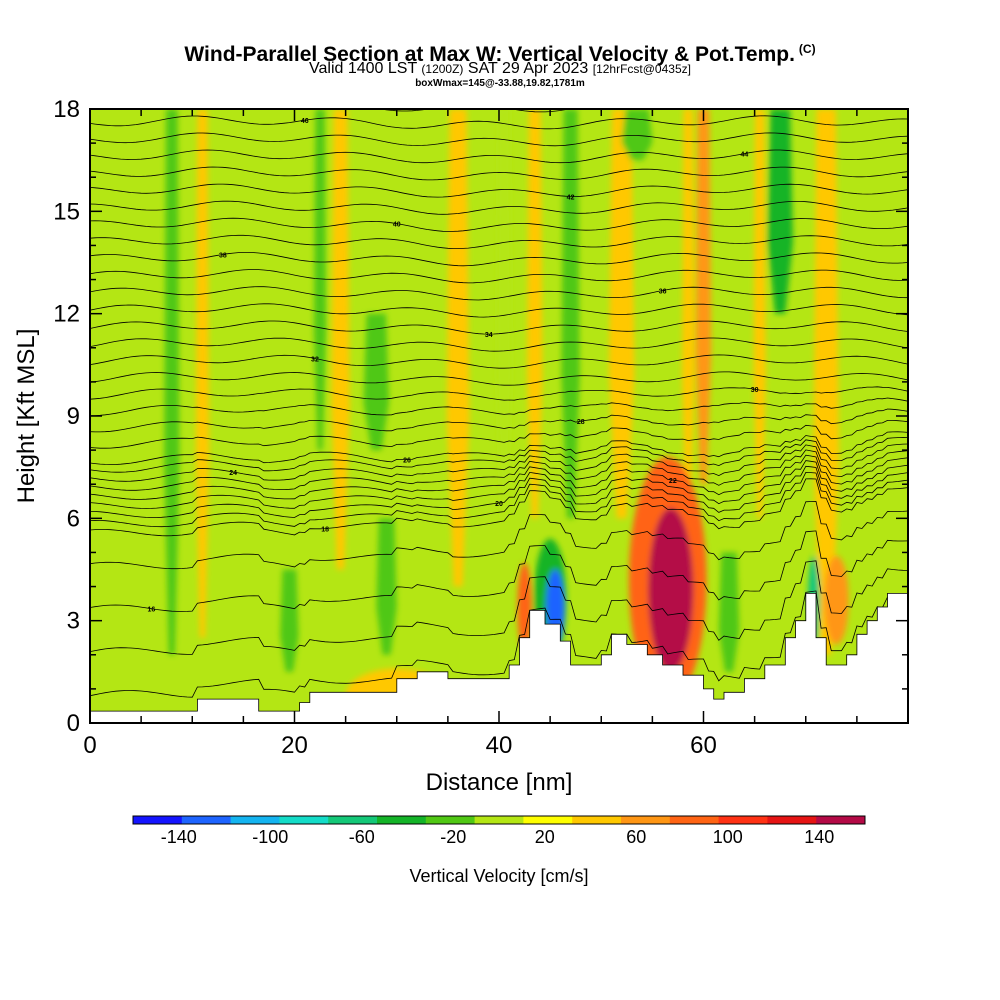 The image size is (1000, 1000). Describe the element at coordinates (73, 621) in the screenshot. I see `y-tick-label: 3` at that location.